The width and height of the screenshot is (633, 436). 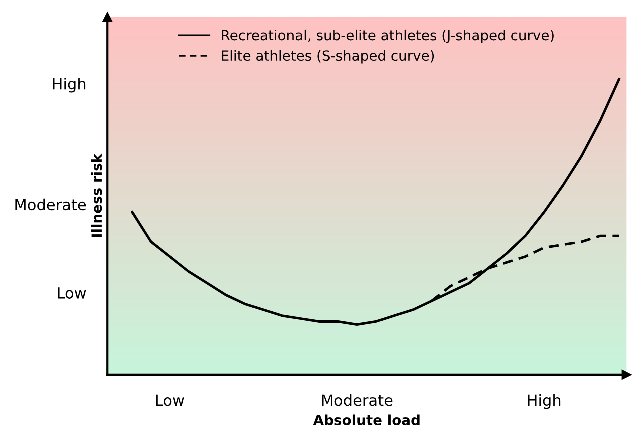 I want to click on y-axis-title: Illness risk, so click(x=96, y=196).